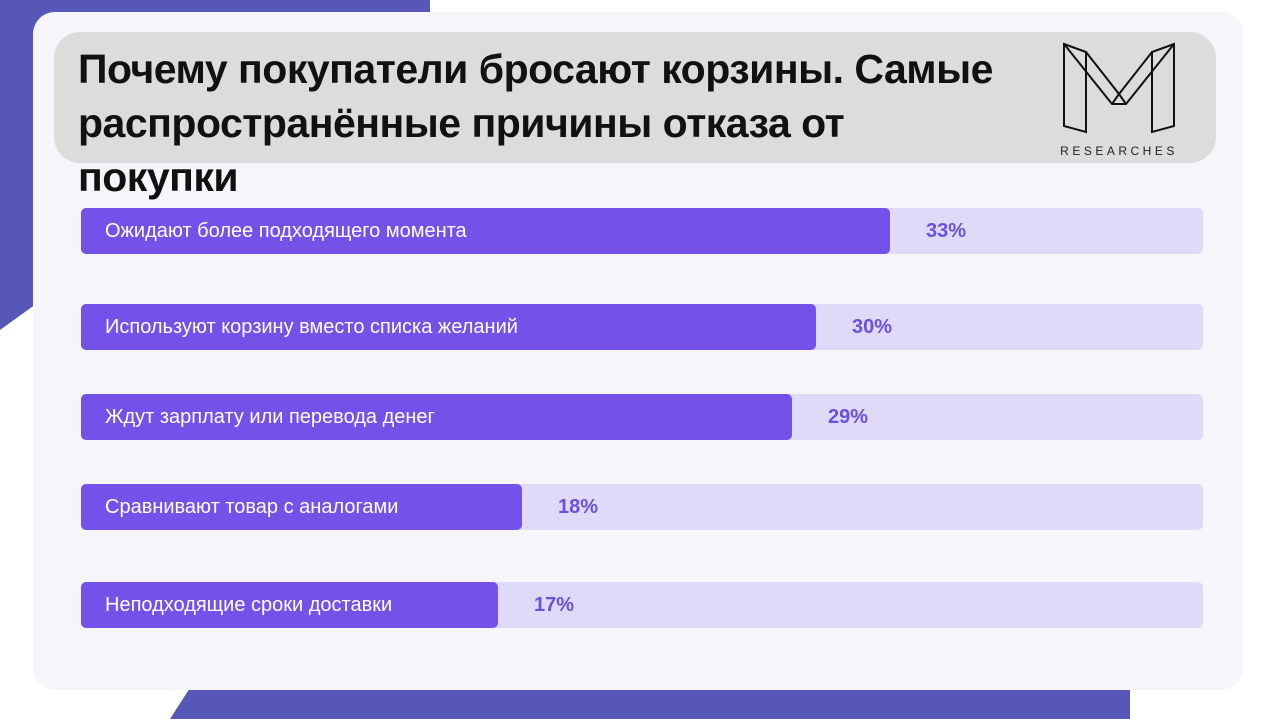  What do you see at coordinates (311, 327) in the screenshot?
I see `bar-category-label: Используют корзину вместо списка желаний` at bounding box center [311, 327].